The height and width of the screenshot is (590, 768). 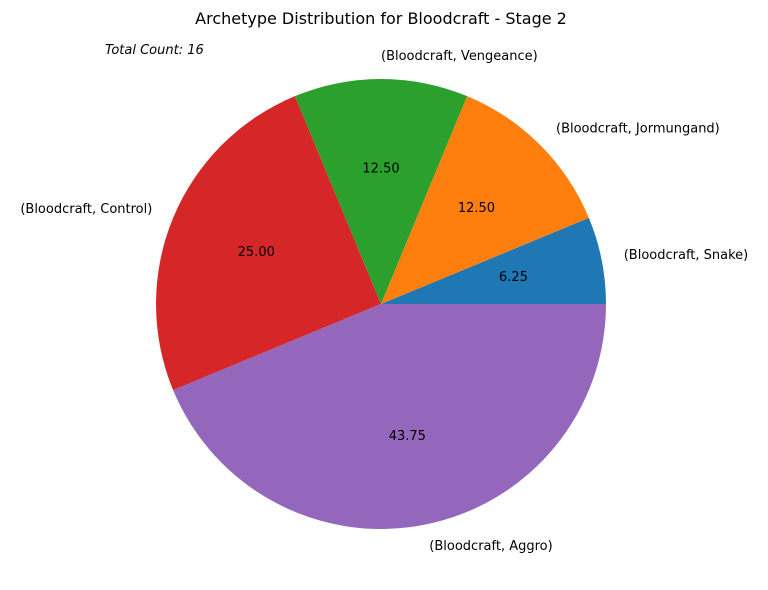 I want to click on percent-label: 6.25, so click(x=513, y=277).